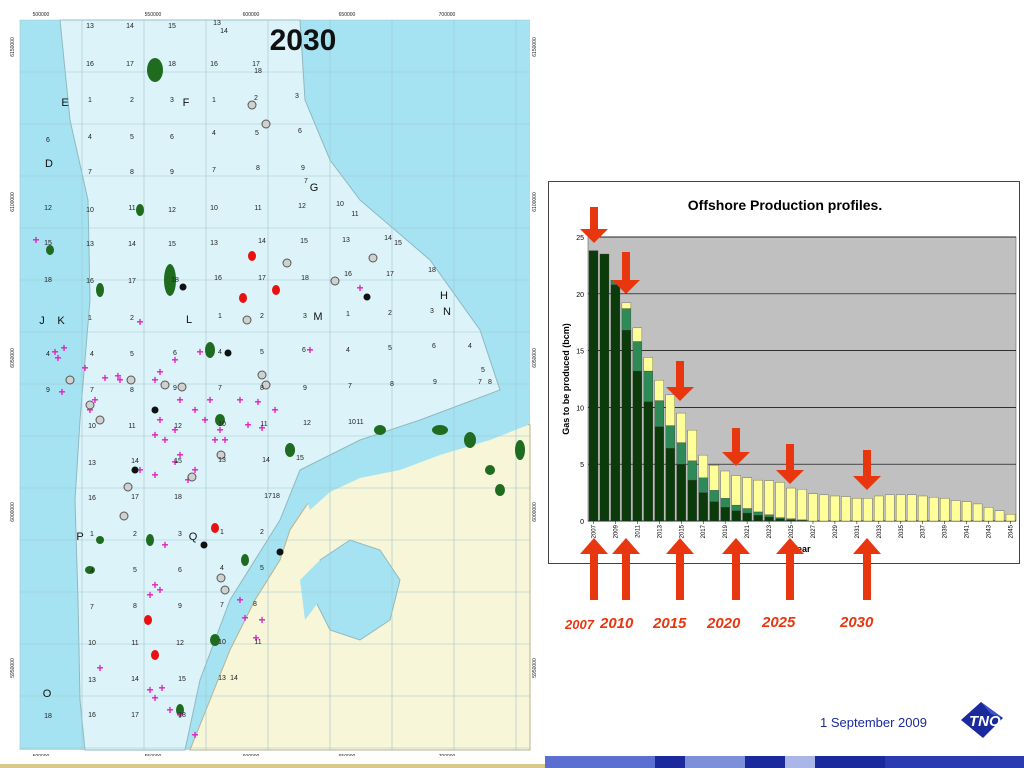 This screenshot has height=768, width=1024. I want to click on bar-2034-s2, so click(890, 508).